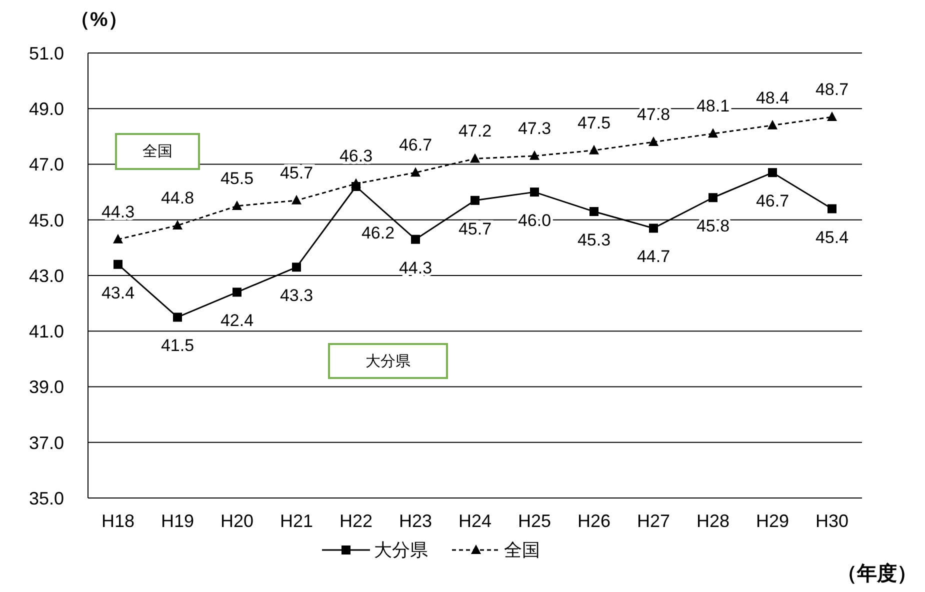 Image resolution: width=925 pixels, height=592 pixels. I want to click on framed-label: 全国, so click(157, 151).